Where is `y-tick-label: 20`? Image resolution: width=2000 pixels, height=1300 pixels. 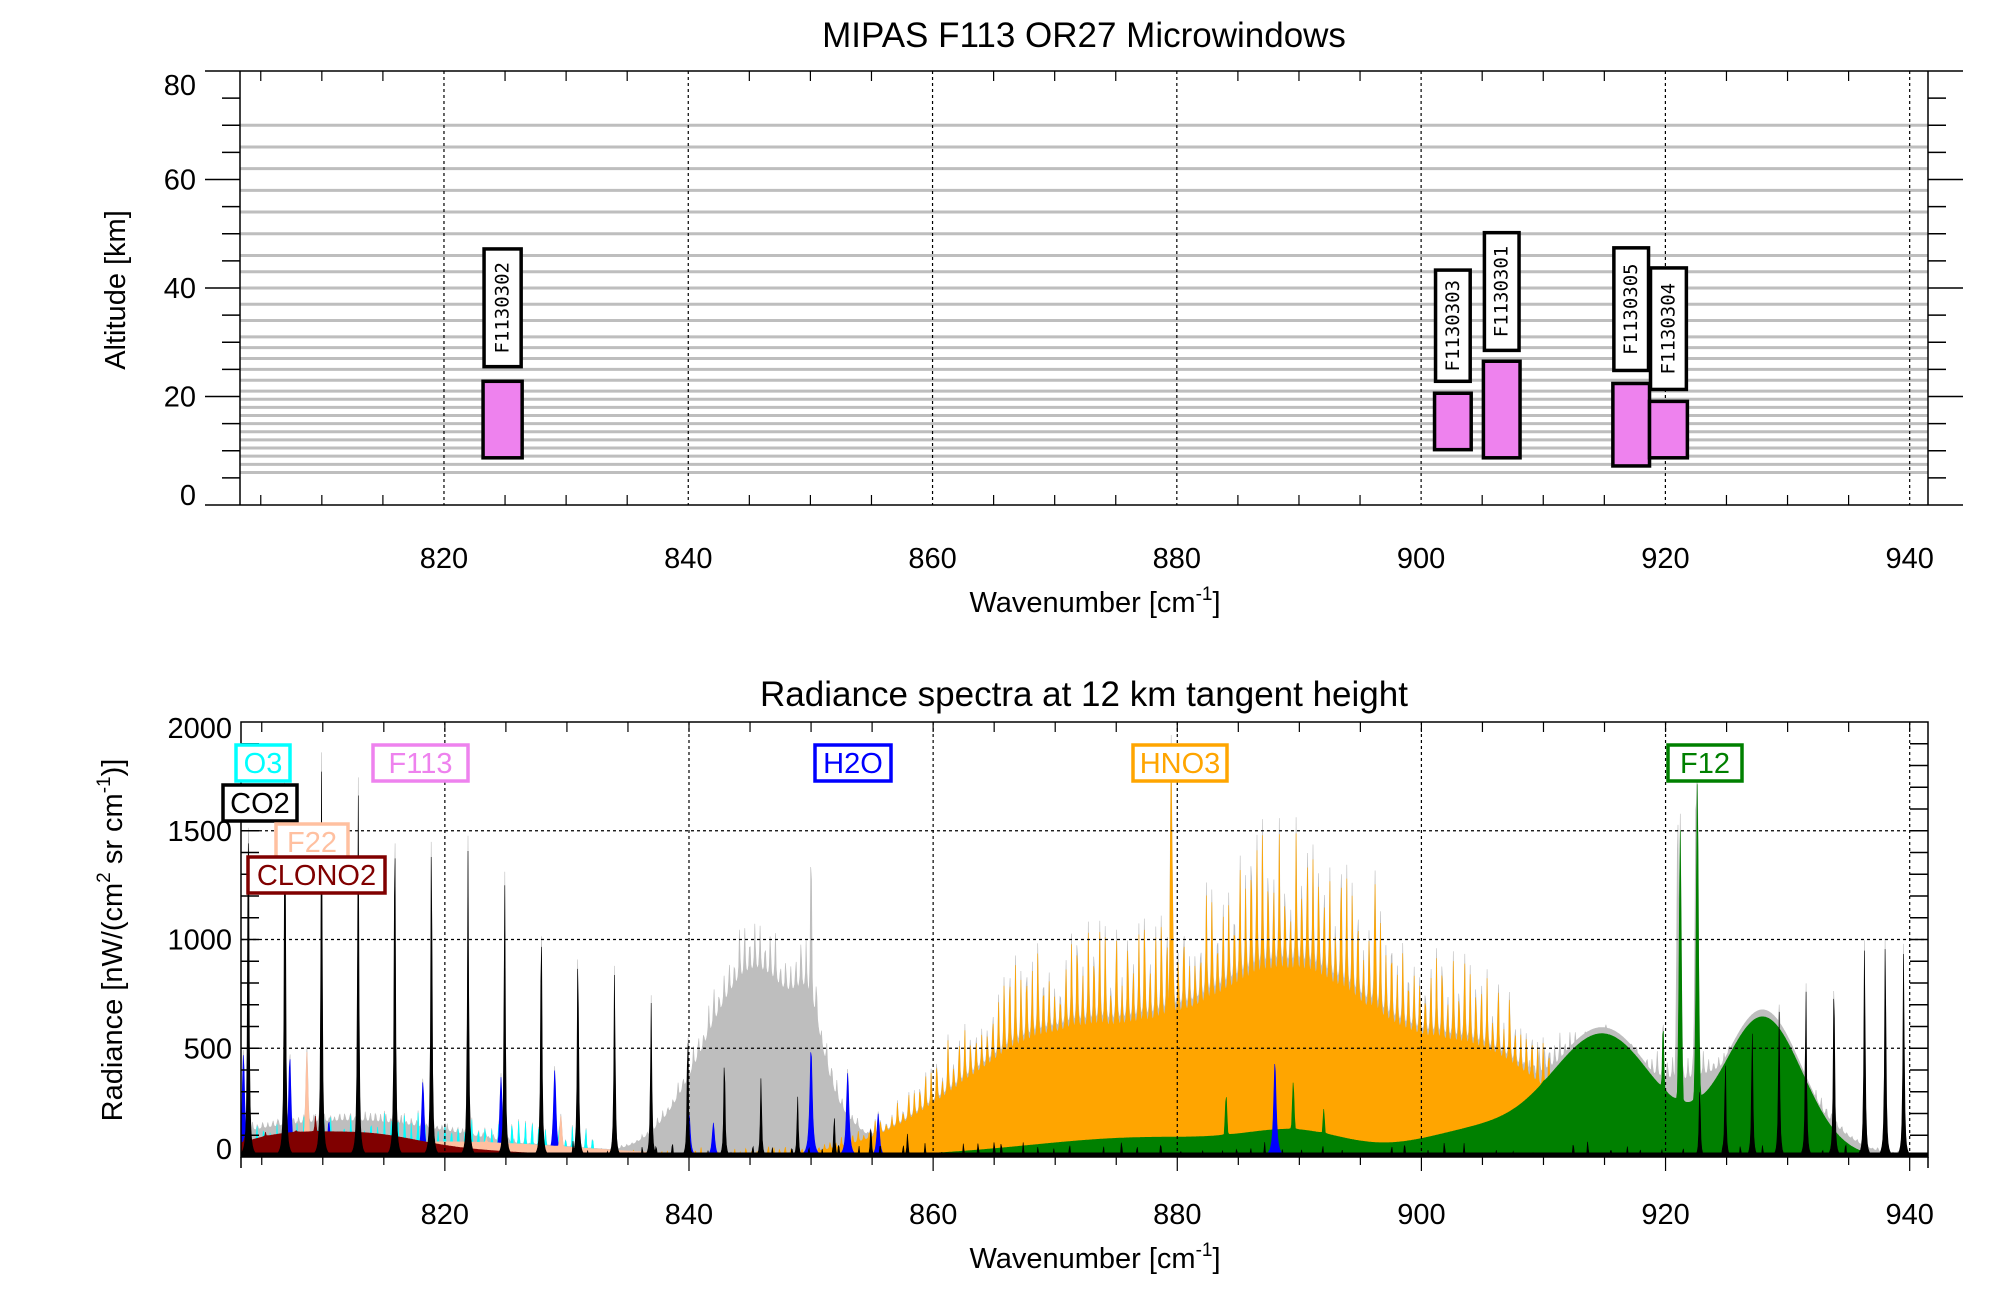 y-tick-label: 20 is located at coordinates (180, 398).